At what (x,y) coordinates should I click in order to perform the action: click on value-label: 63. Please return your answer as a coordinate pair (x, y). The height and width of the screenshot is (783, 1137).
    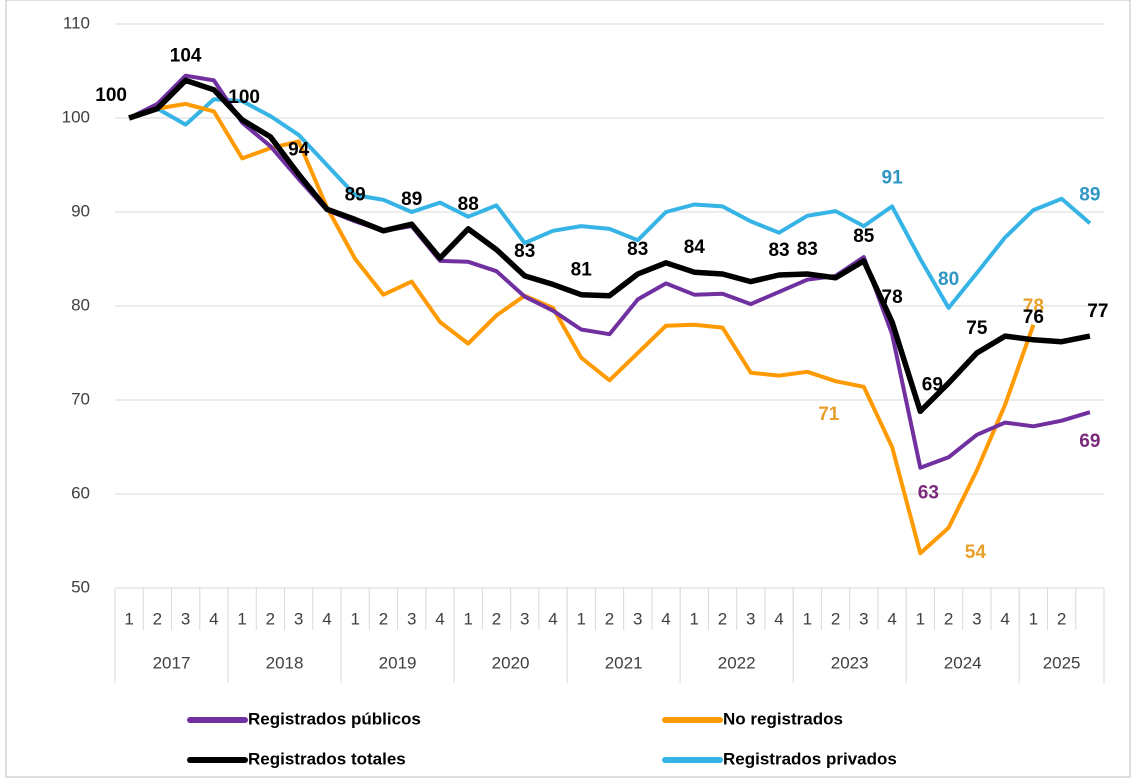
    Looking at the image, I should click on (928, 493).